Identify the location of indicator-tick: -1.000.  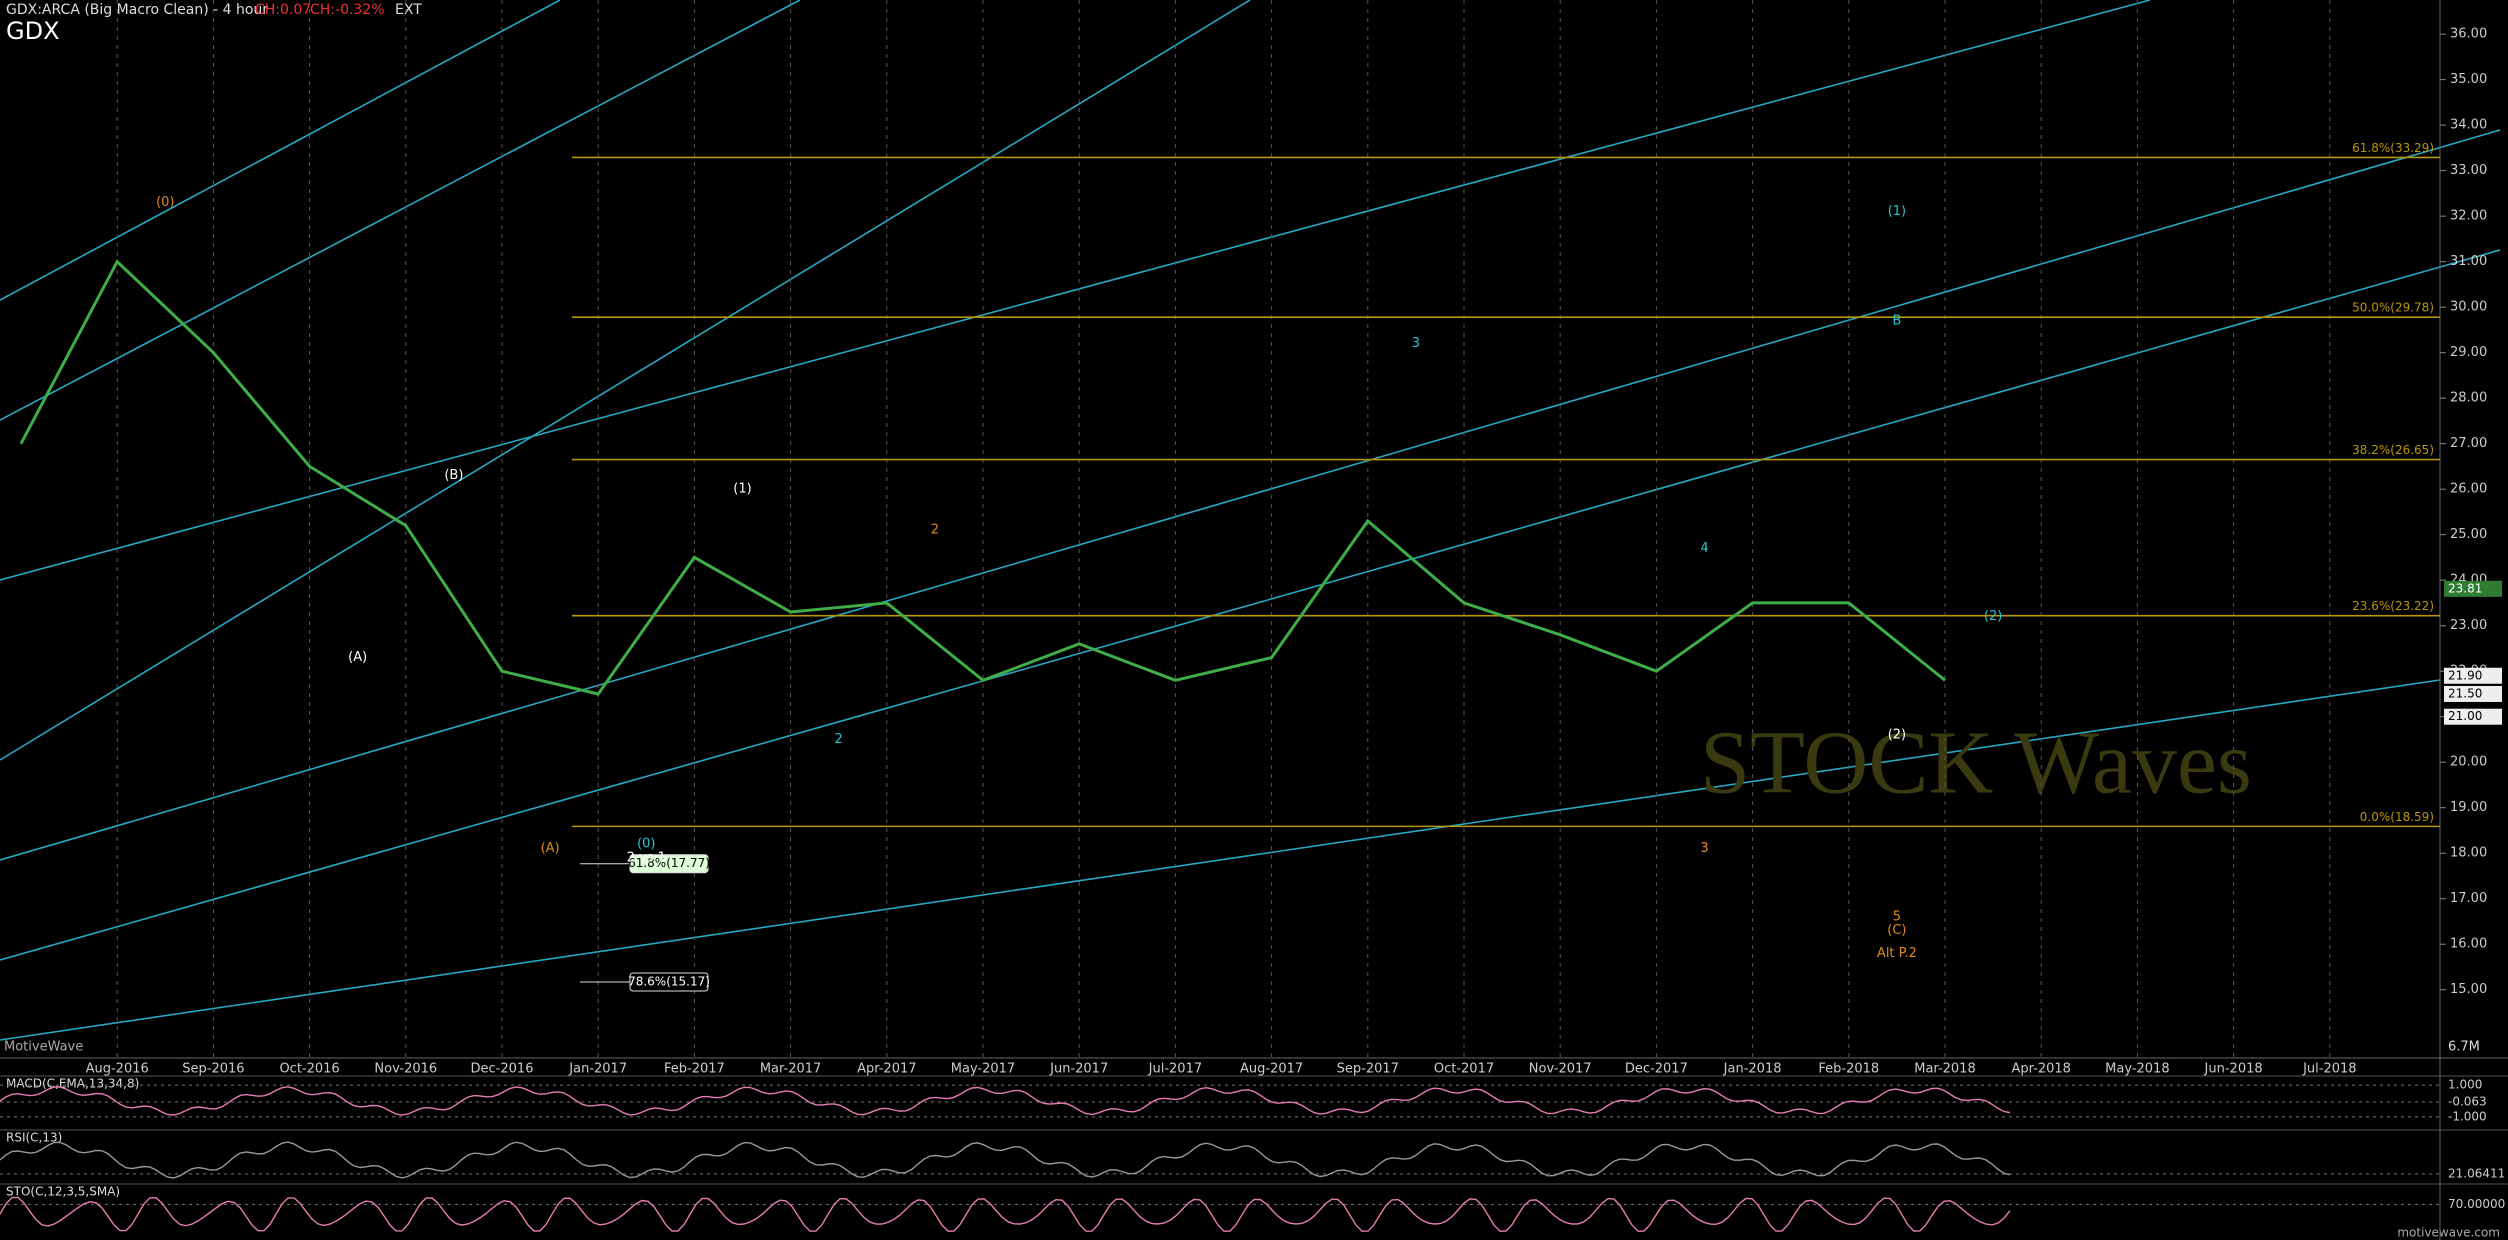
(2467, 1116).